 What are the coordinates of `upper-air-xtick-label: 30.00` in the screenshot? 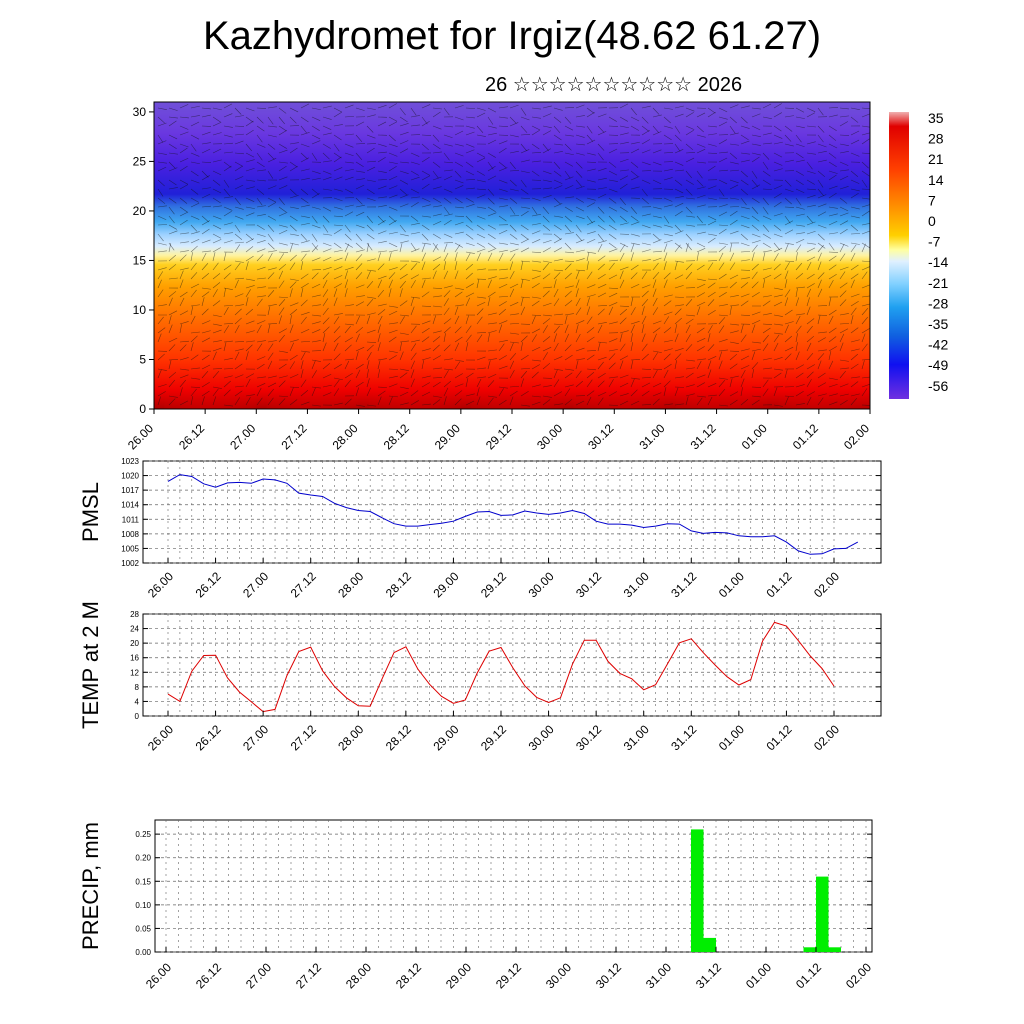 It's located at (549, 436).